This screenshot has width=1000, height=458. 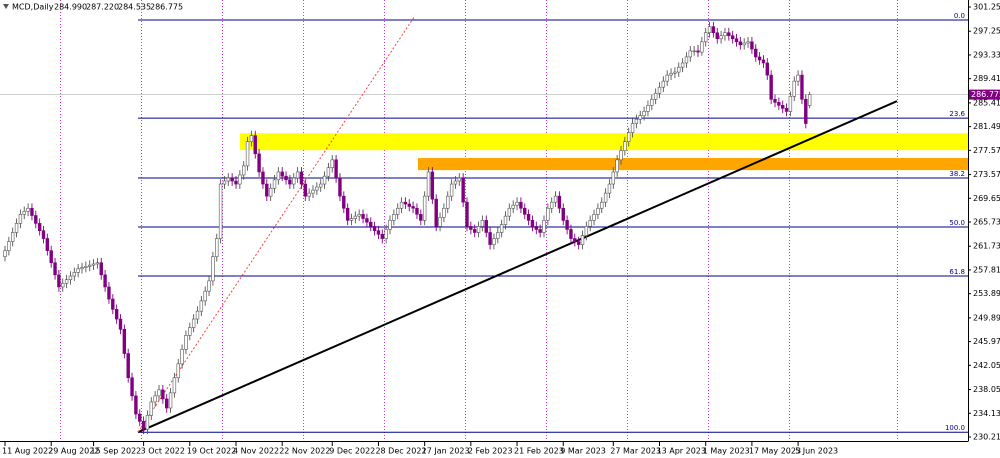 I want to click on price-zone, so click(x=693, y=164).